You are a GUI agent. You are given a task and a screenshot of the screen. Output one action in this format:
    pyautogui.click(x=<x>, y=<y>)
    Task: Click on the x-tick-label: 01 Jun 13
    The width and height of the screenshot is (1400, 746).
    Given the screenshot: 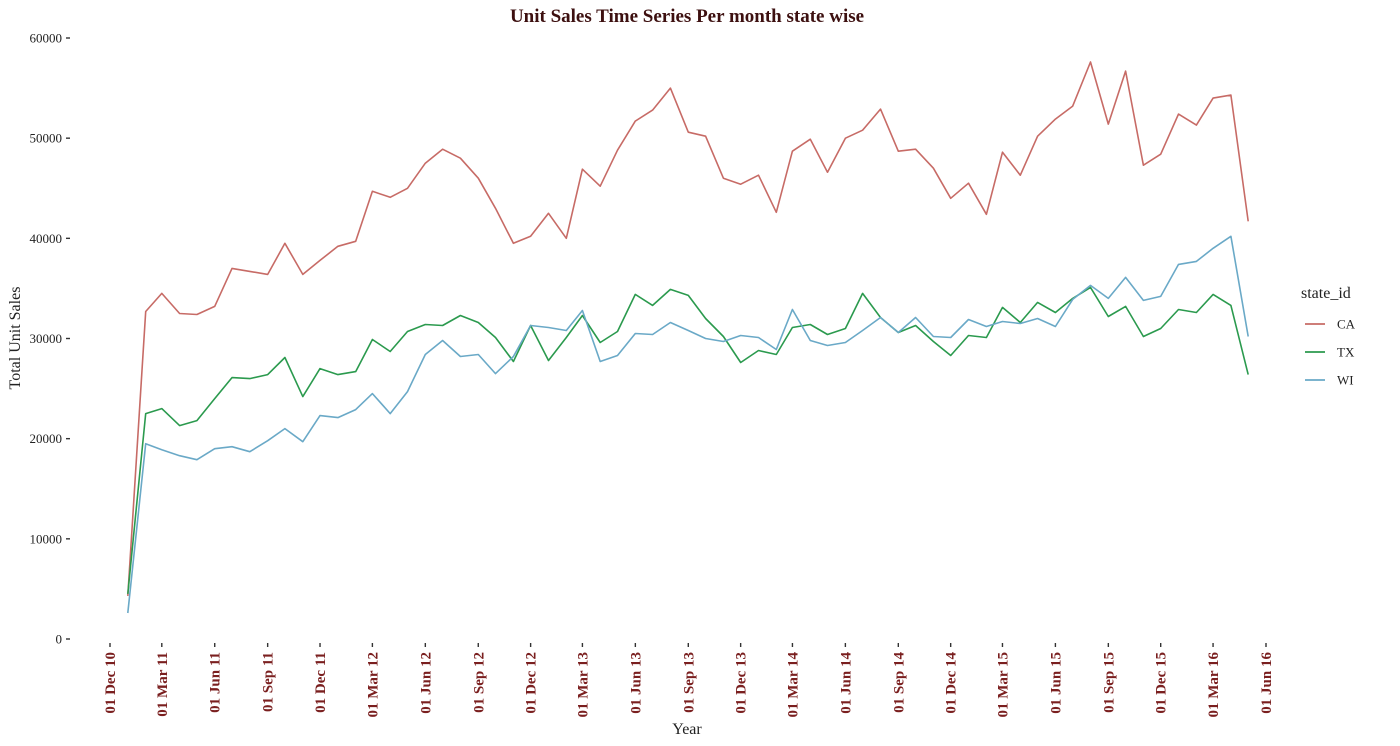 What is the action you would take?
    pyautogui.click(x=636, y=683)
    